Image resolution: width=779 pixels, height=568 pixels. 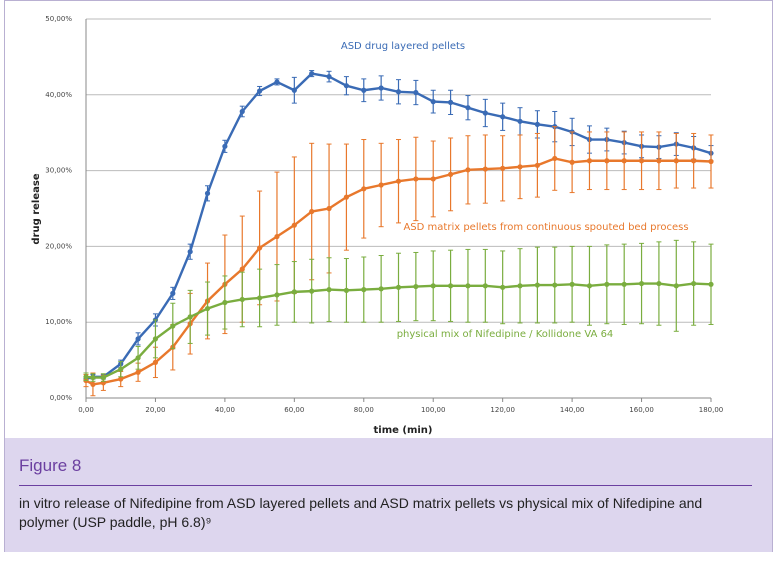 What do you see at coordinates (294, 410) in the screenshot?
I see `x-tick-label: 60,00` at bounding box center [294, 410].